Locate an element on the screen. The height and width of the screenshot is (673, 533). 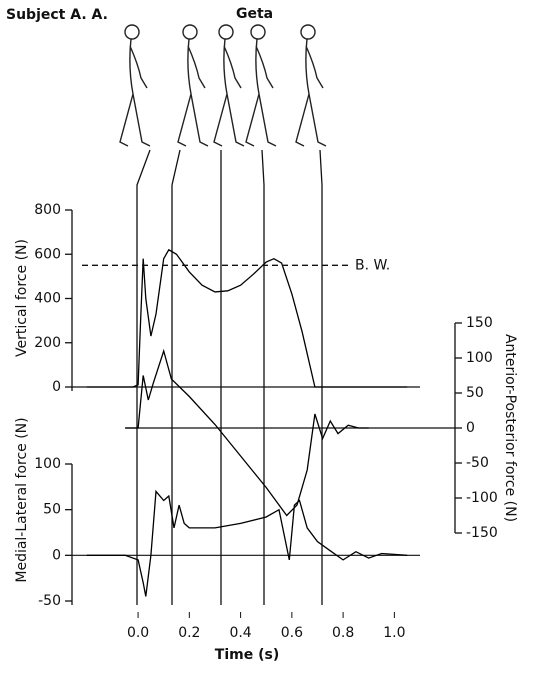
figures is located at coordinates (223, 85).